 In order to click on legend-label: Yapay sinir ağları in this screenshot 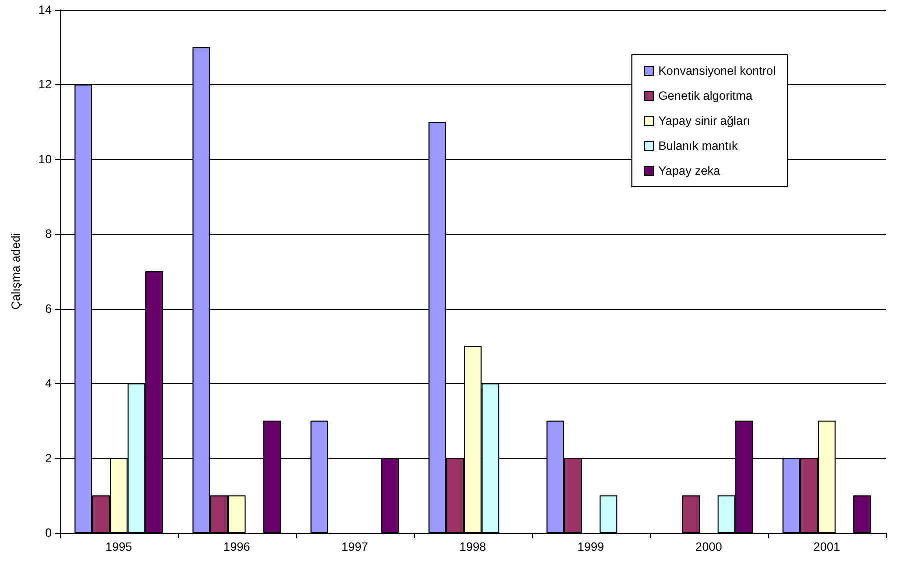, I will do `click(704, 121)`.